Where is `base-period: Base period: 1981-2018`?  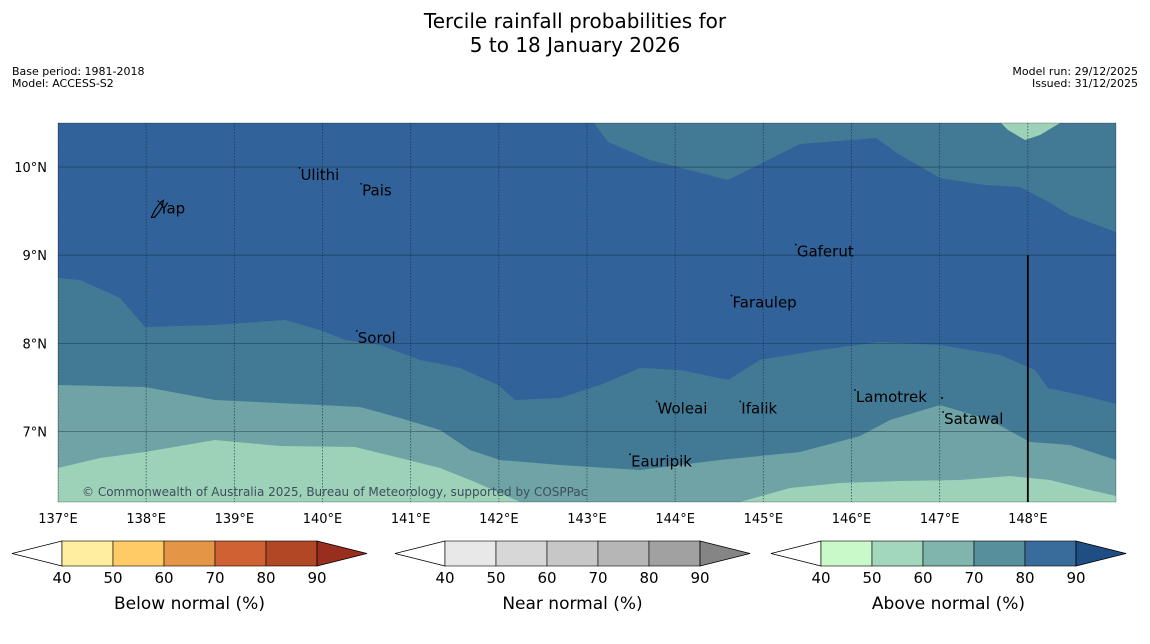
base-period: Base period: 1981-2018 is located at coordinates (78, 71).